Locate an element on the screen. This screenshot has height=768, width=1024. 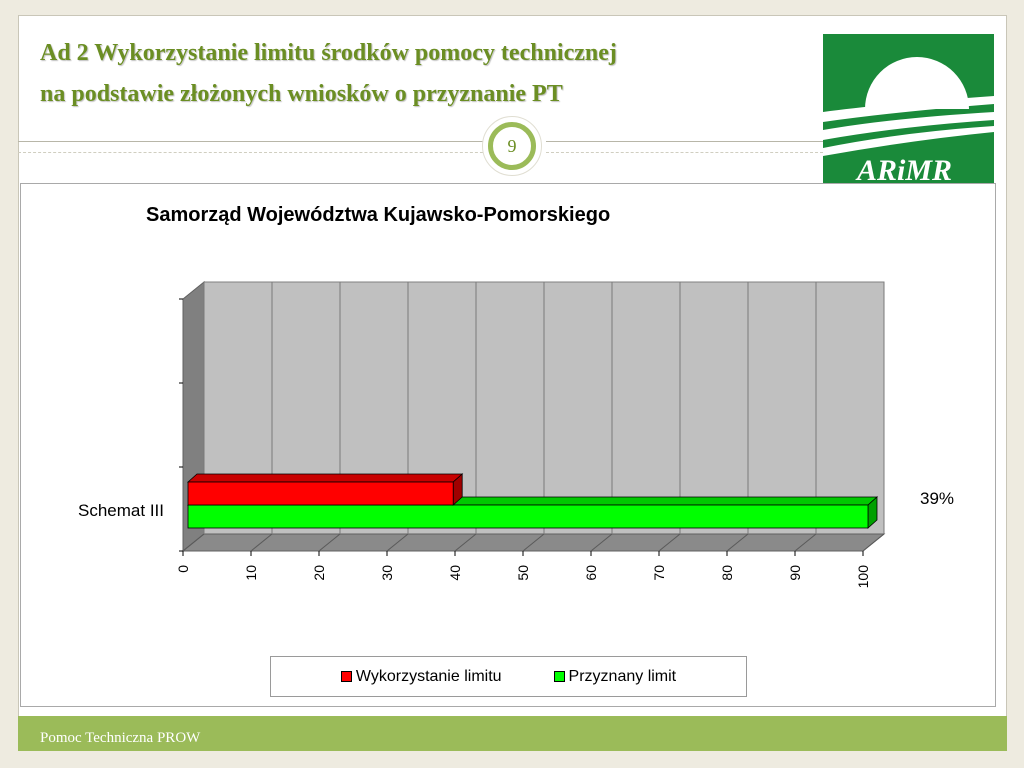
x-tick-label: 70 is located at coordinates (659, 573).